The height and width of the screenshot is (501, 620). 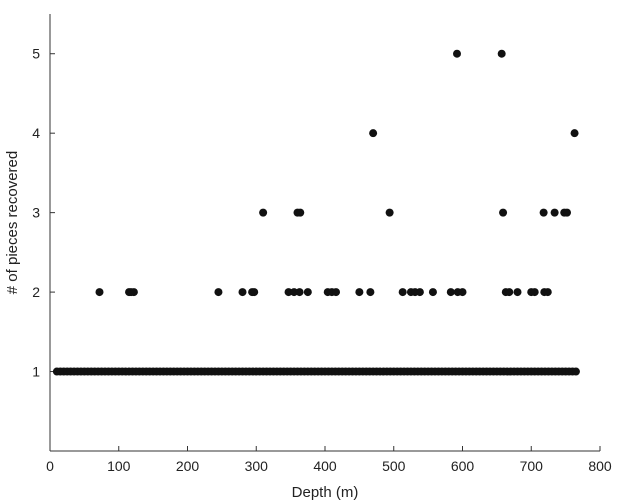 What do you see at coordinates (36, 213) in the screenshot?
I see `y-tick-label: 3` at bounding box center [36, 213].